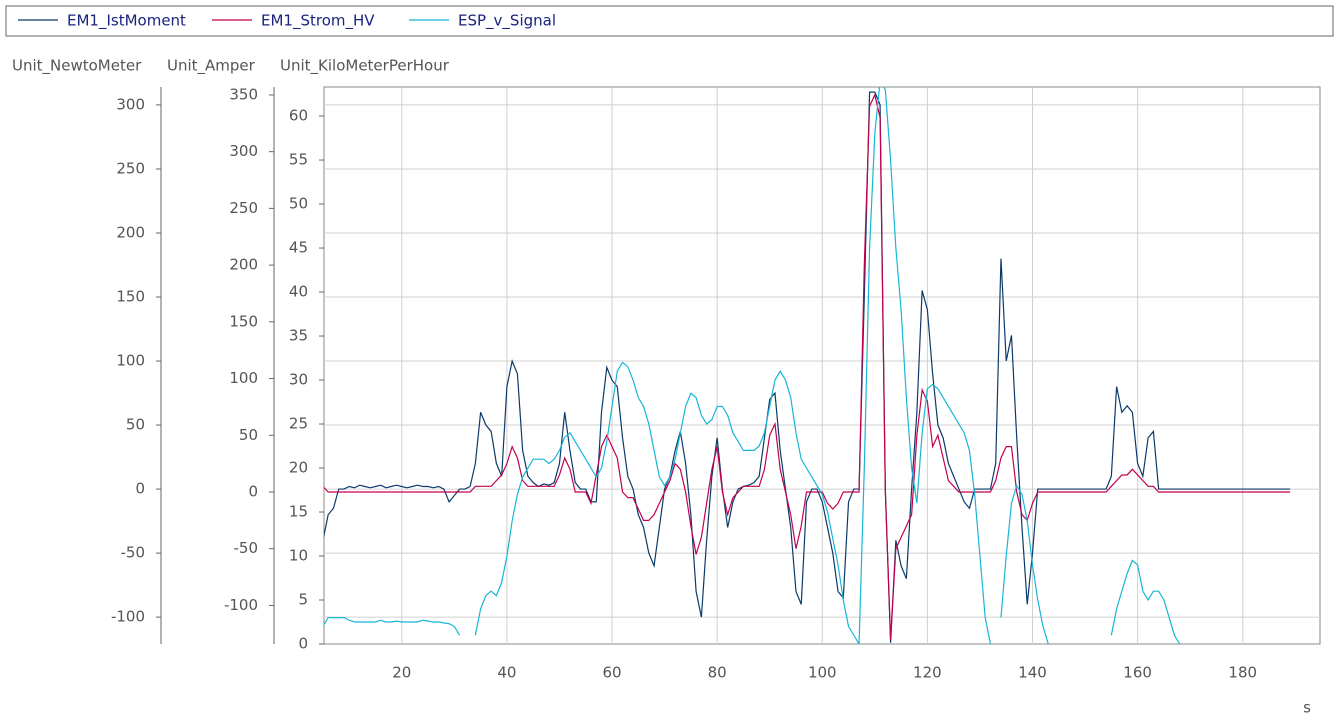 The width and height of the screenshot is (1339, 717). What do you see at coordinates (318, 21) in the screenshot?
I see `legend-label: EM1_Strom_HV` at bounding box center [318, 21].